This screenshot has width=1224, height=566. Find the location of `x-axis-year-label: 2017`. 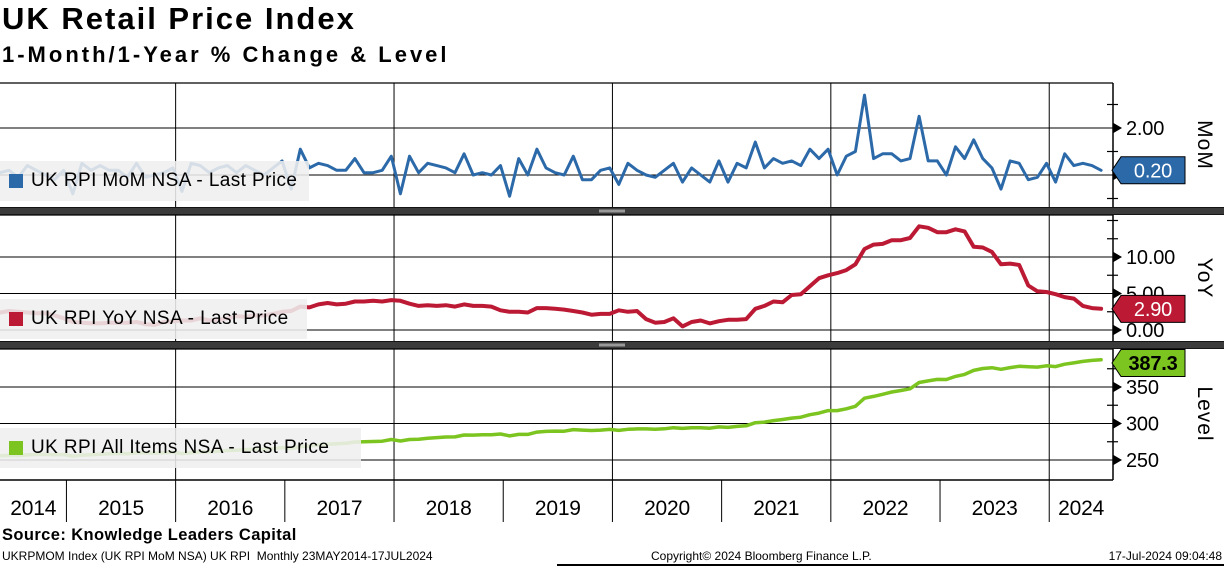

x-axis-year-label: 2017 is located at coordinates (339, 508).